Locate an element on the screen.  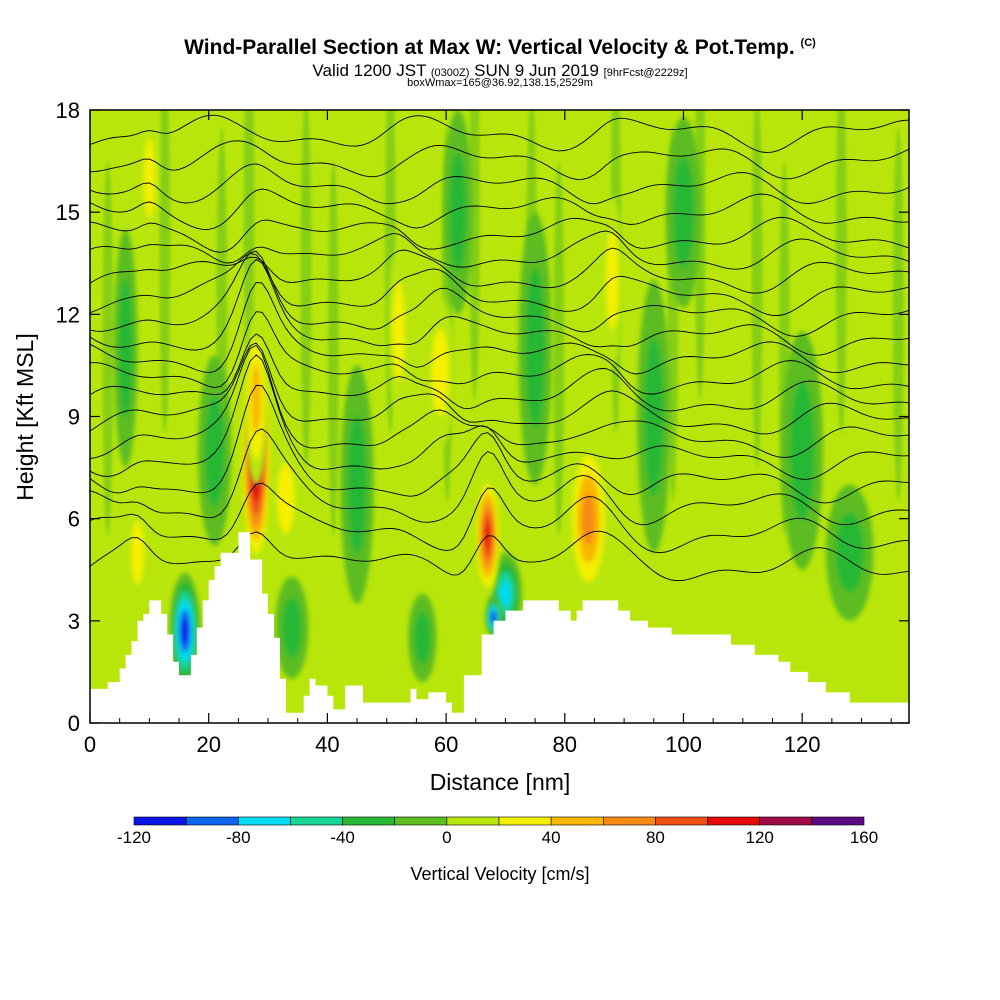
x-tick-label: 40 is located at coordinates (327, 744).